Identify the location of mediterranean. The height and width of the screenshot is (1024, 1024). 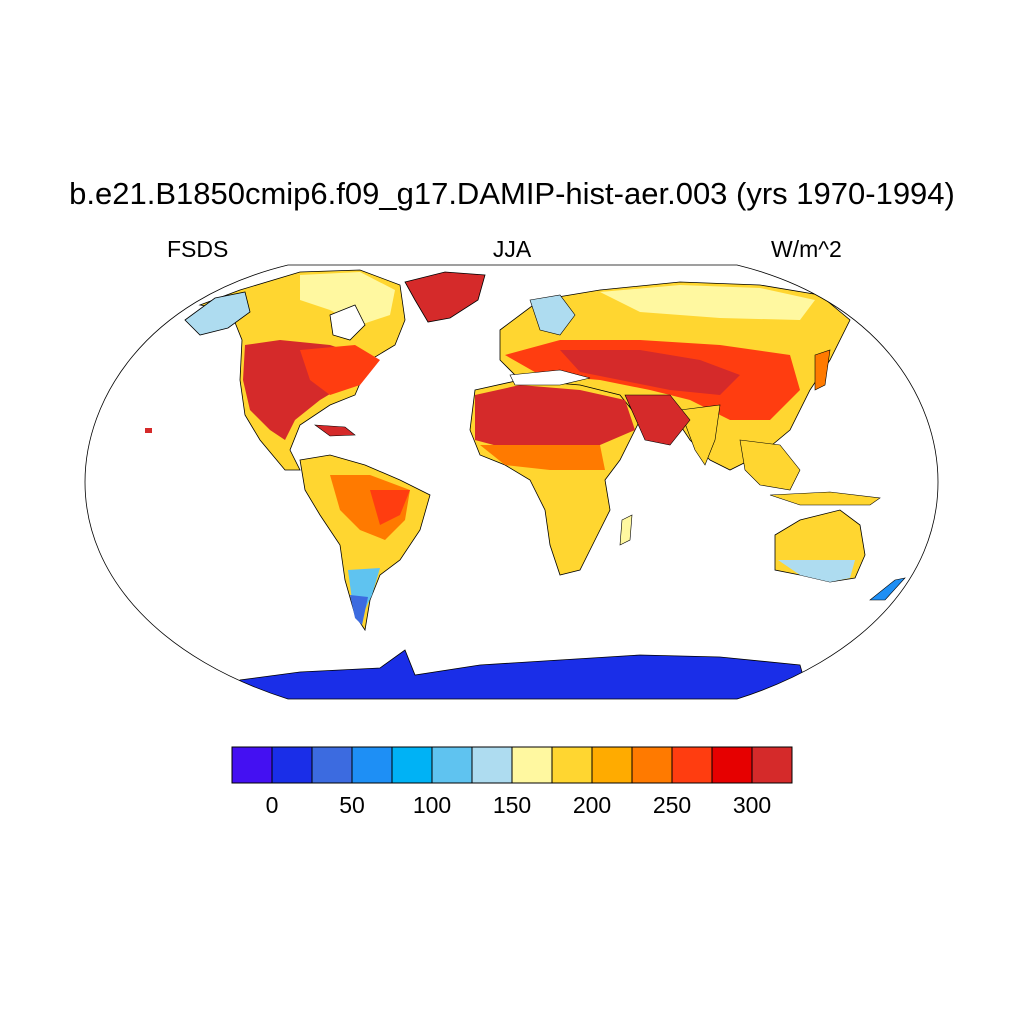
(550, 377).